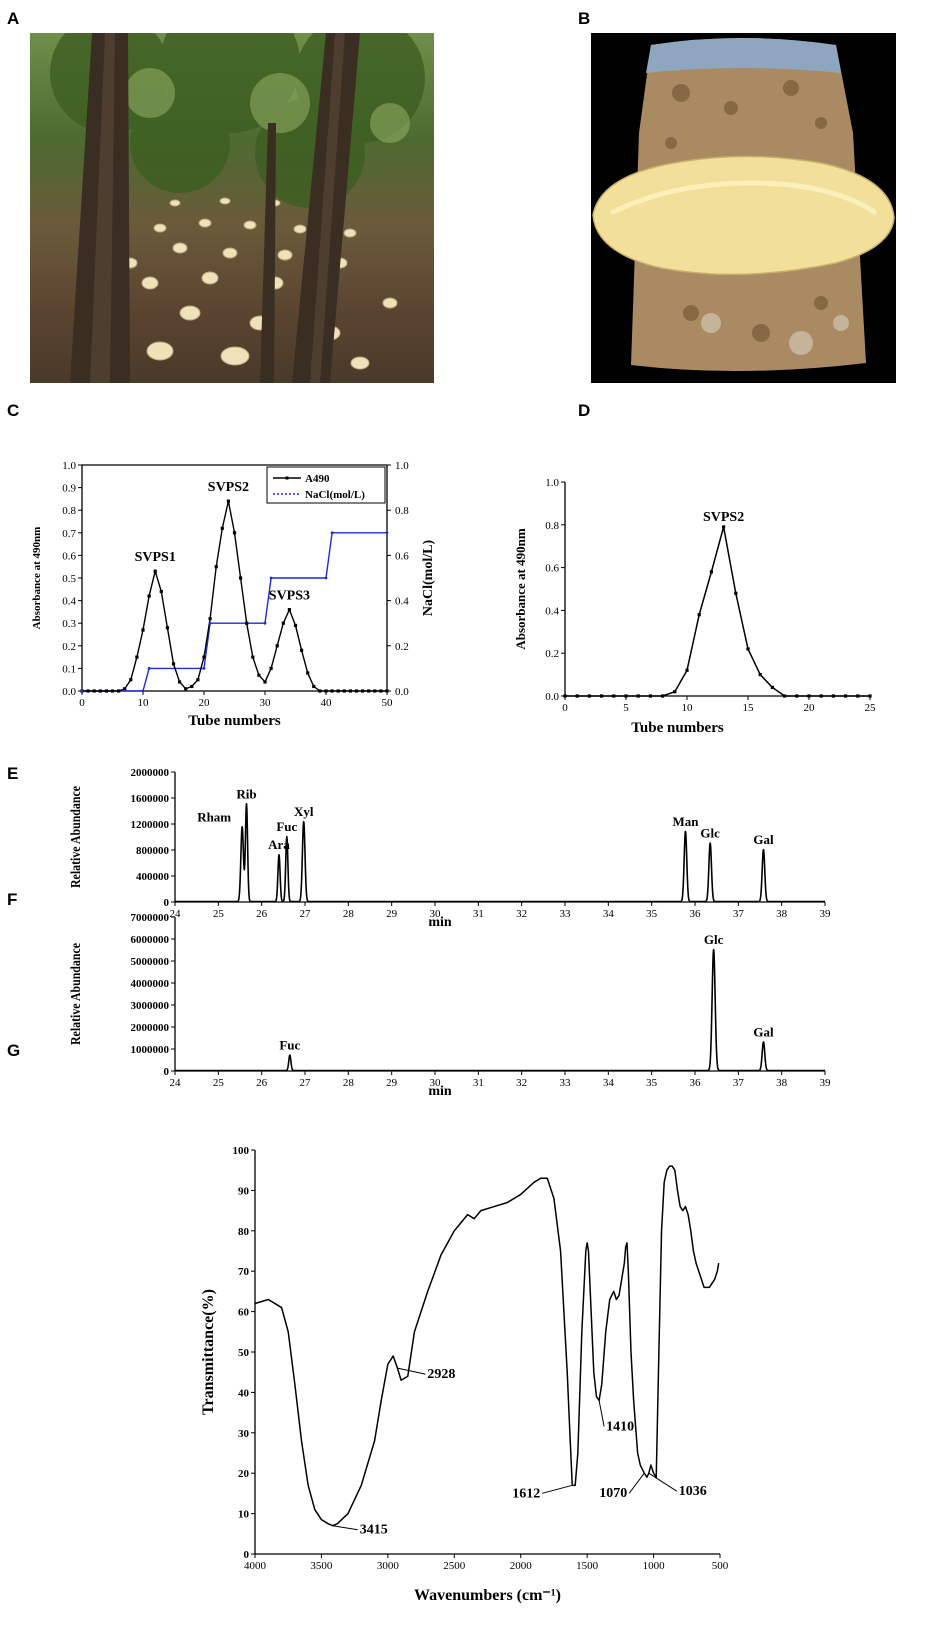 The image size is (935, 1626). Describe the element at coordinates (402, 511) in the screenshot. I see `y2-tick-label: 0.8` at that location.